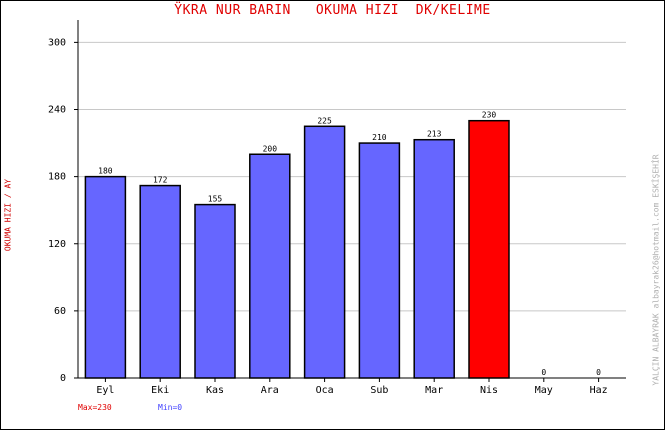  Describe the element at coordinates (57, 110) in the screenshot. I see `y-tick-label: 240` at that location.